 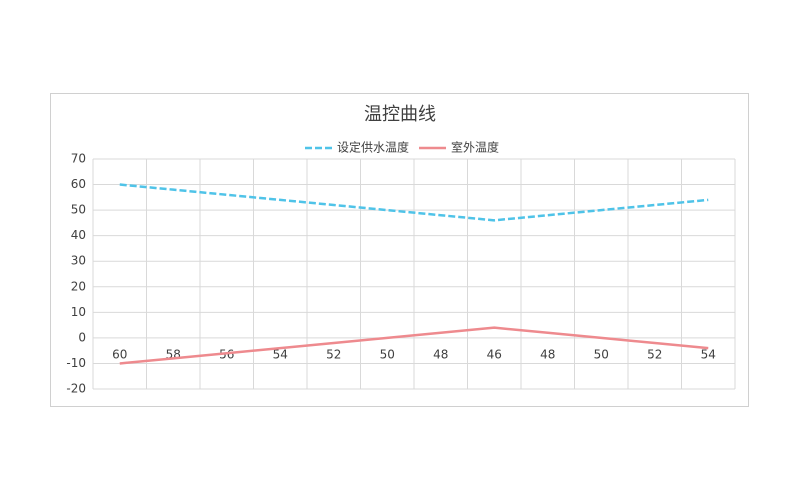 I want to click on legend-label: 室外温度, so click(x=475, y=147).